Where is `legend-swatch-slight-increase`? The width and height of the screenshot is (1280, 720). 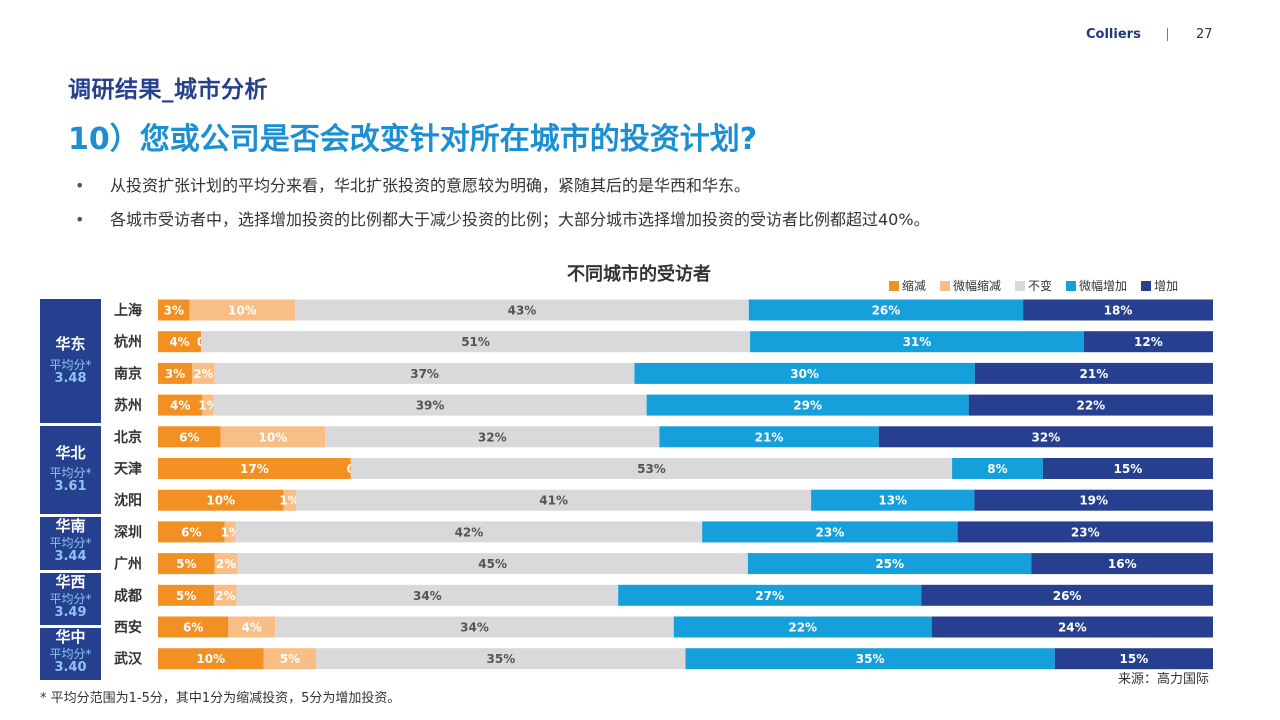
legend-swatch-slight-increase is located at coordinates (1071, 285).